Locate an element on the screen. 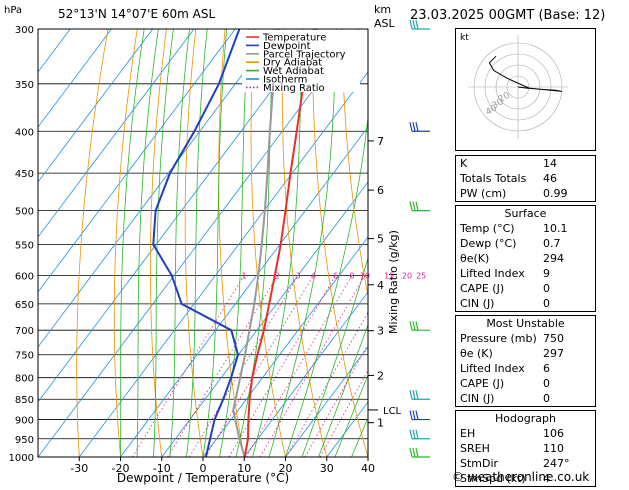  hodograph-trace is located at coordinates (525, 73).